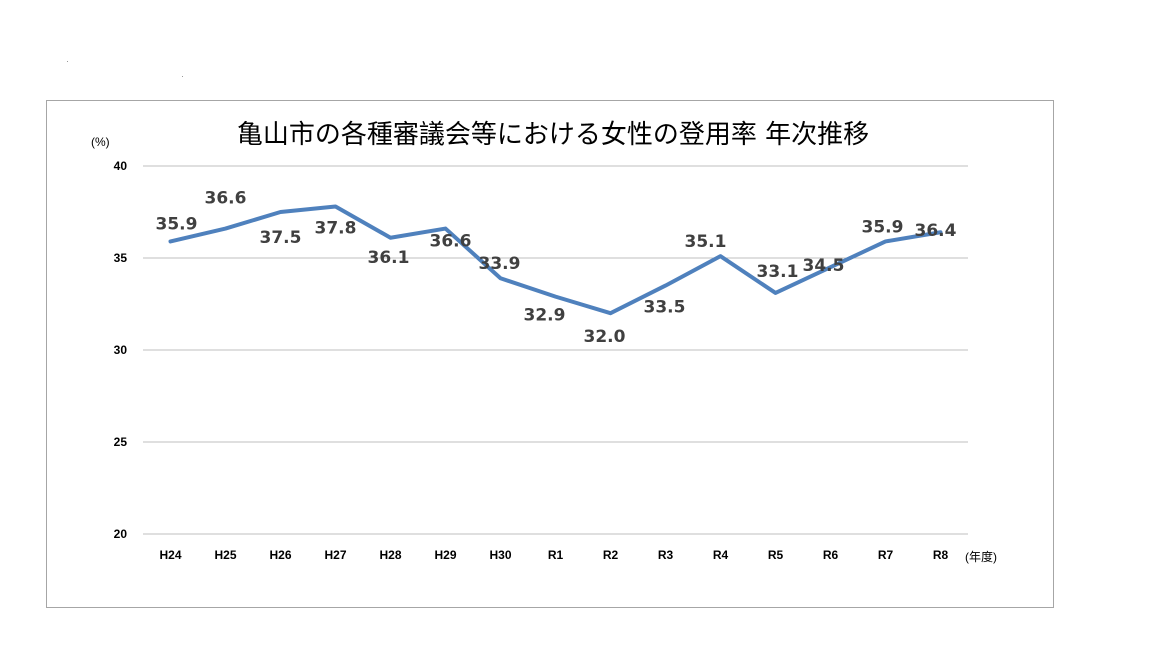  Describe the element at coordinates (666, 555) in the screenshot. I see `x-tick-label: R3` at that location.